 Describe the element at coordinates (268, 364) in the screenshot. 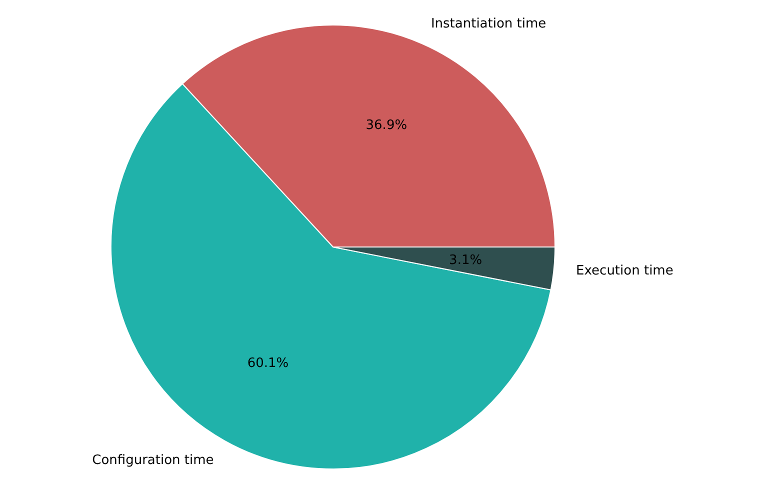

I see `data-label: 60.1%` at that location.